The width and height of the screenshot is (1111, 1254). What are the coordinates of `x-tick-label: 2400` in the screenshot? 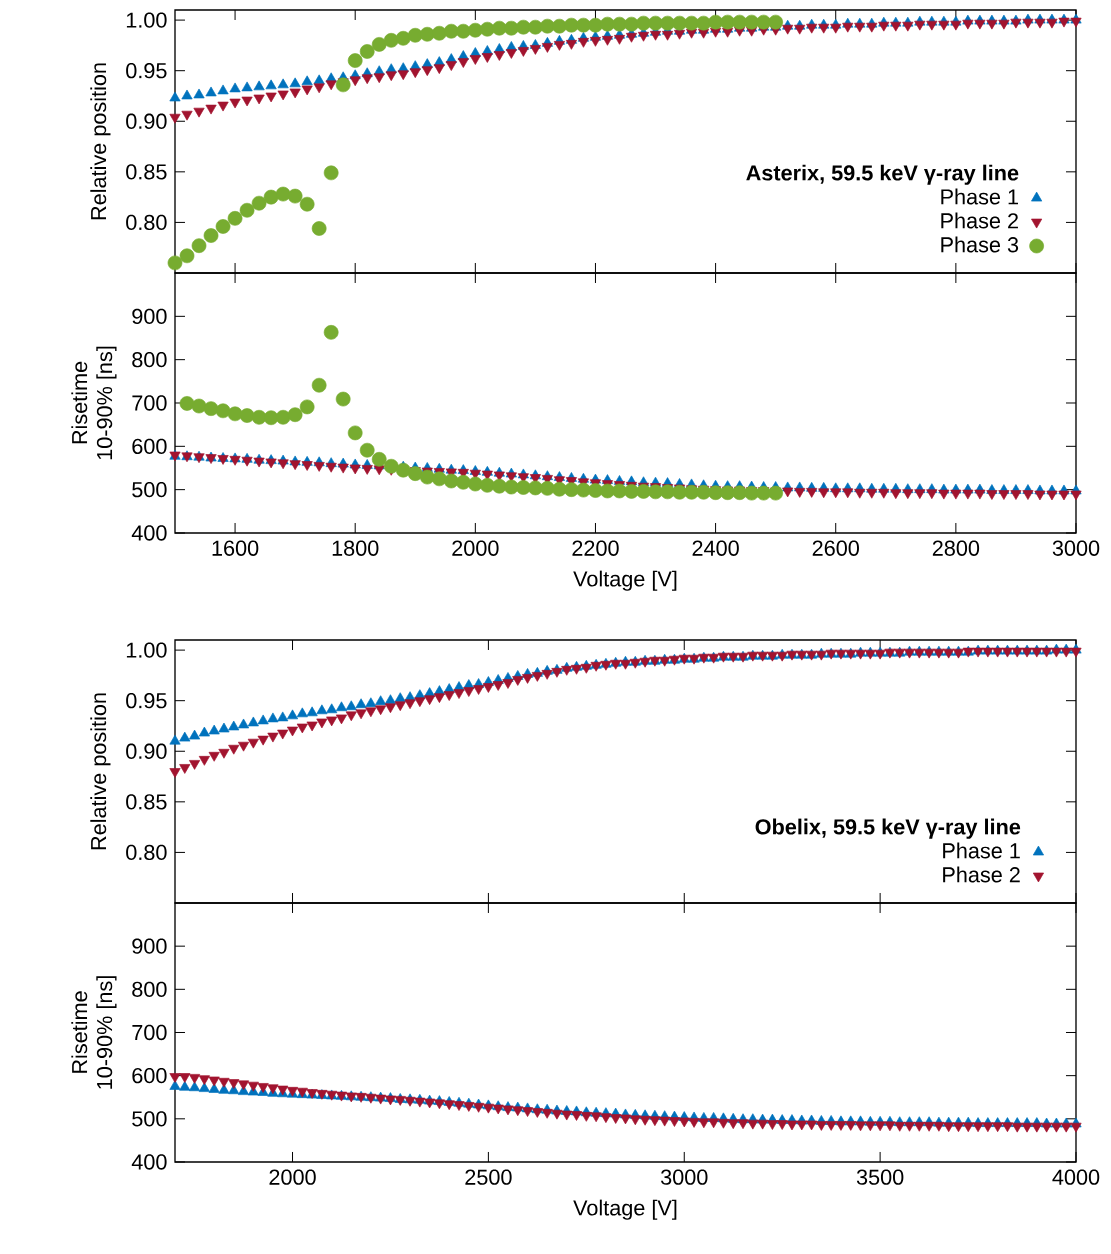 It's located at (715, 548).